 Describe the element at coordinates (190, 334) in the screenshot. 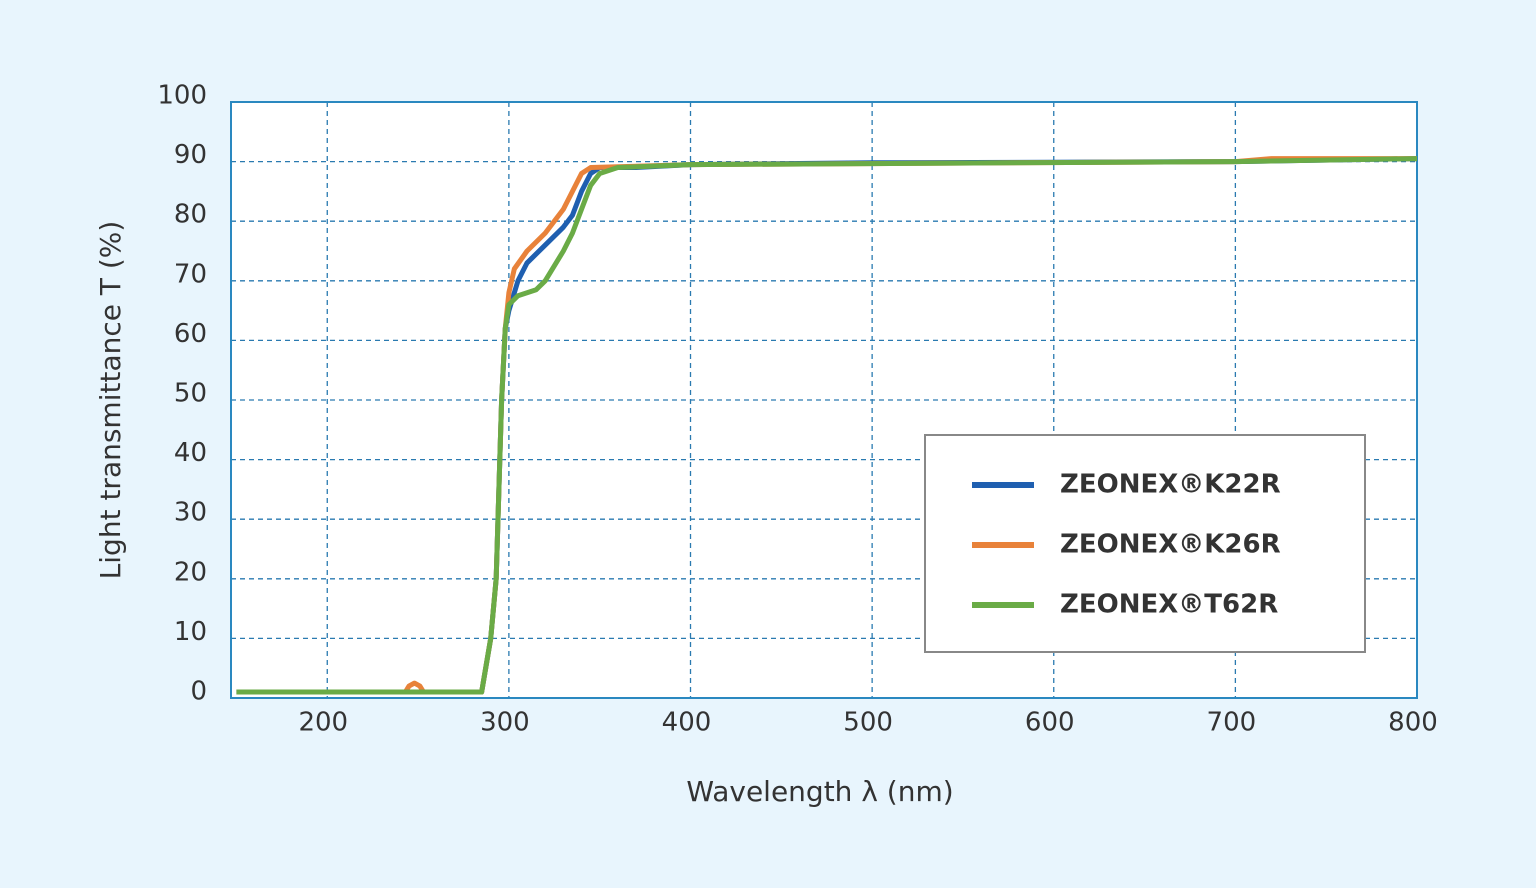

I see `y-tick-label: 60` at that location.